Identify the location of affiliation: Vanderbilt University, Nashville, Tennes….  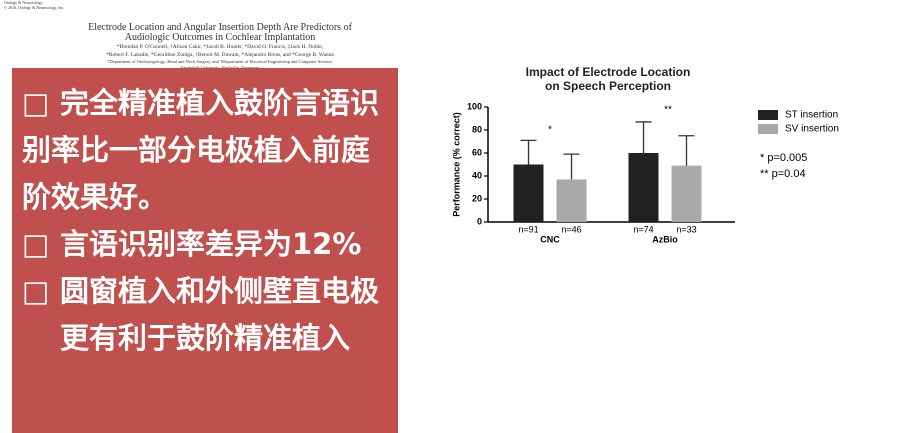
(220, 68).